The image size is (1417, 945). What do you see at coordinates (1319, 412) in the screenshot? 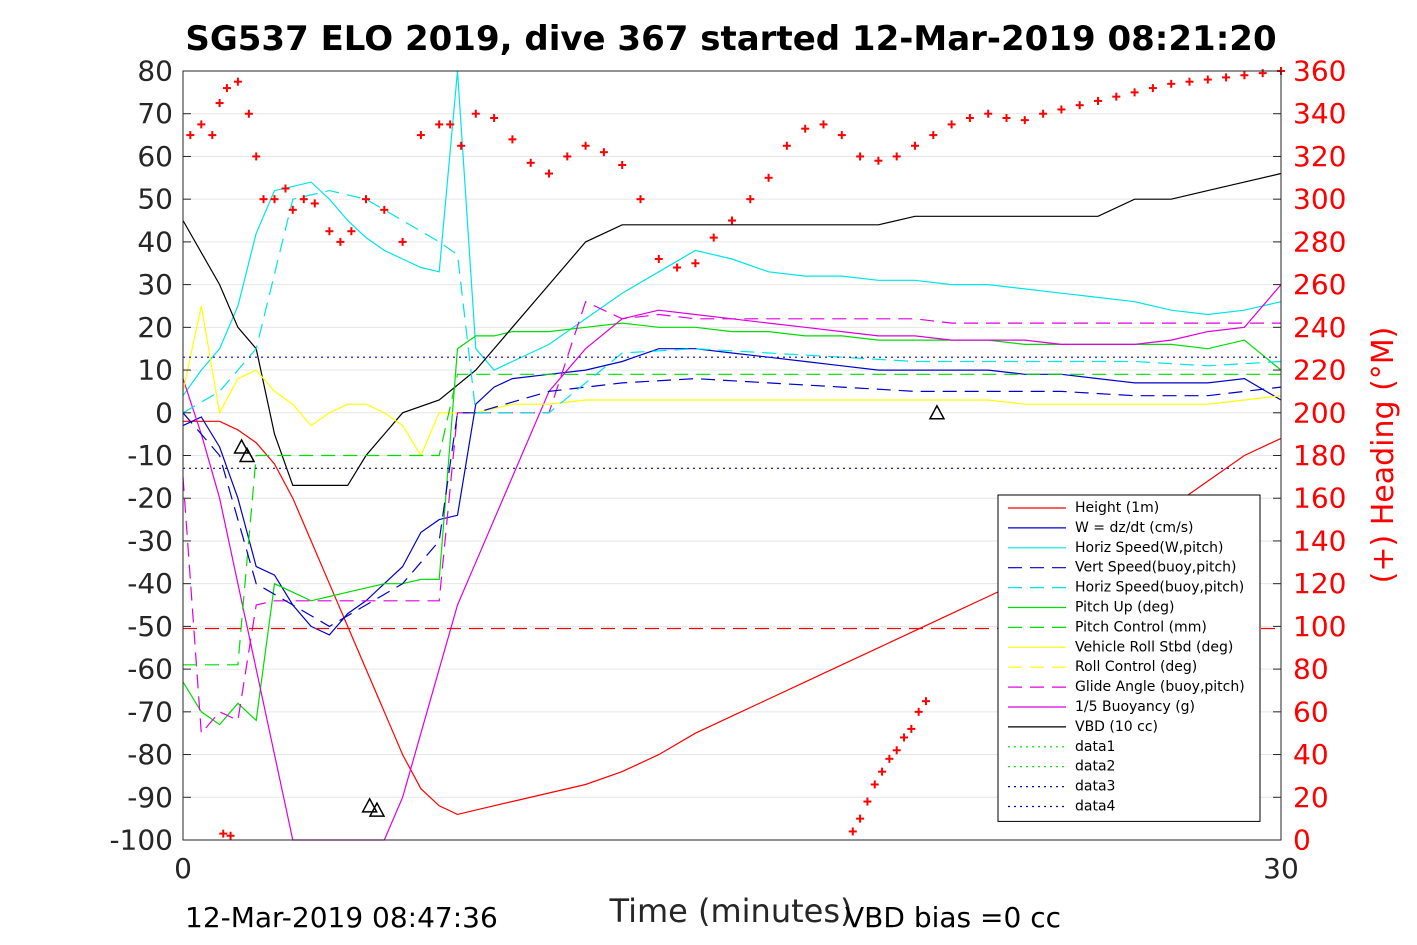
I see `y-tick-label-right: 200` at bounding box center [1319, 412].